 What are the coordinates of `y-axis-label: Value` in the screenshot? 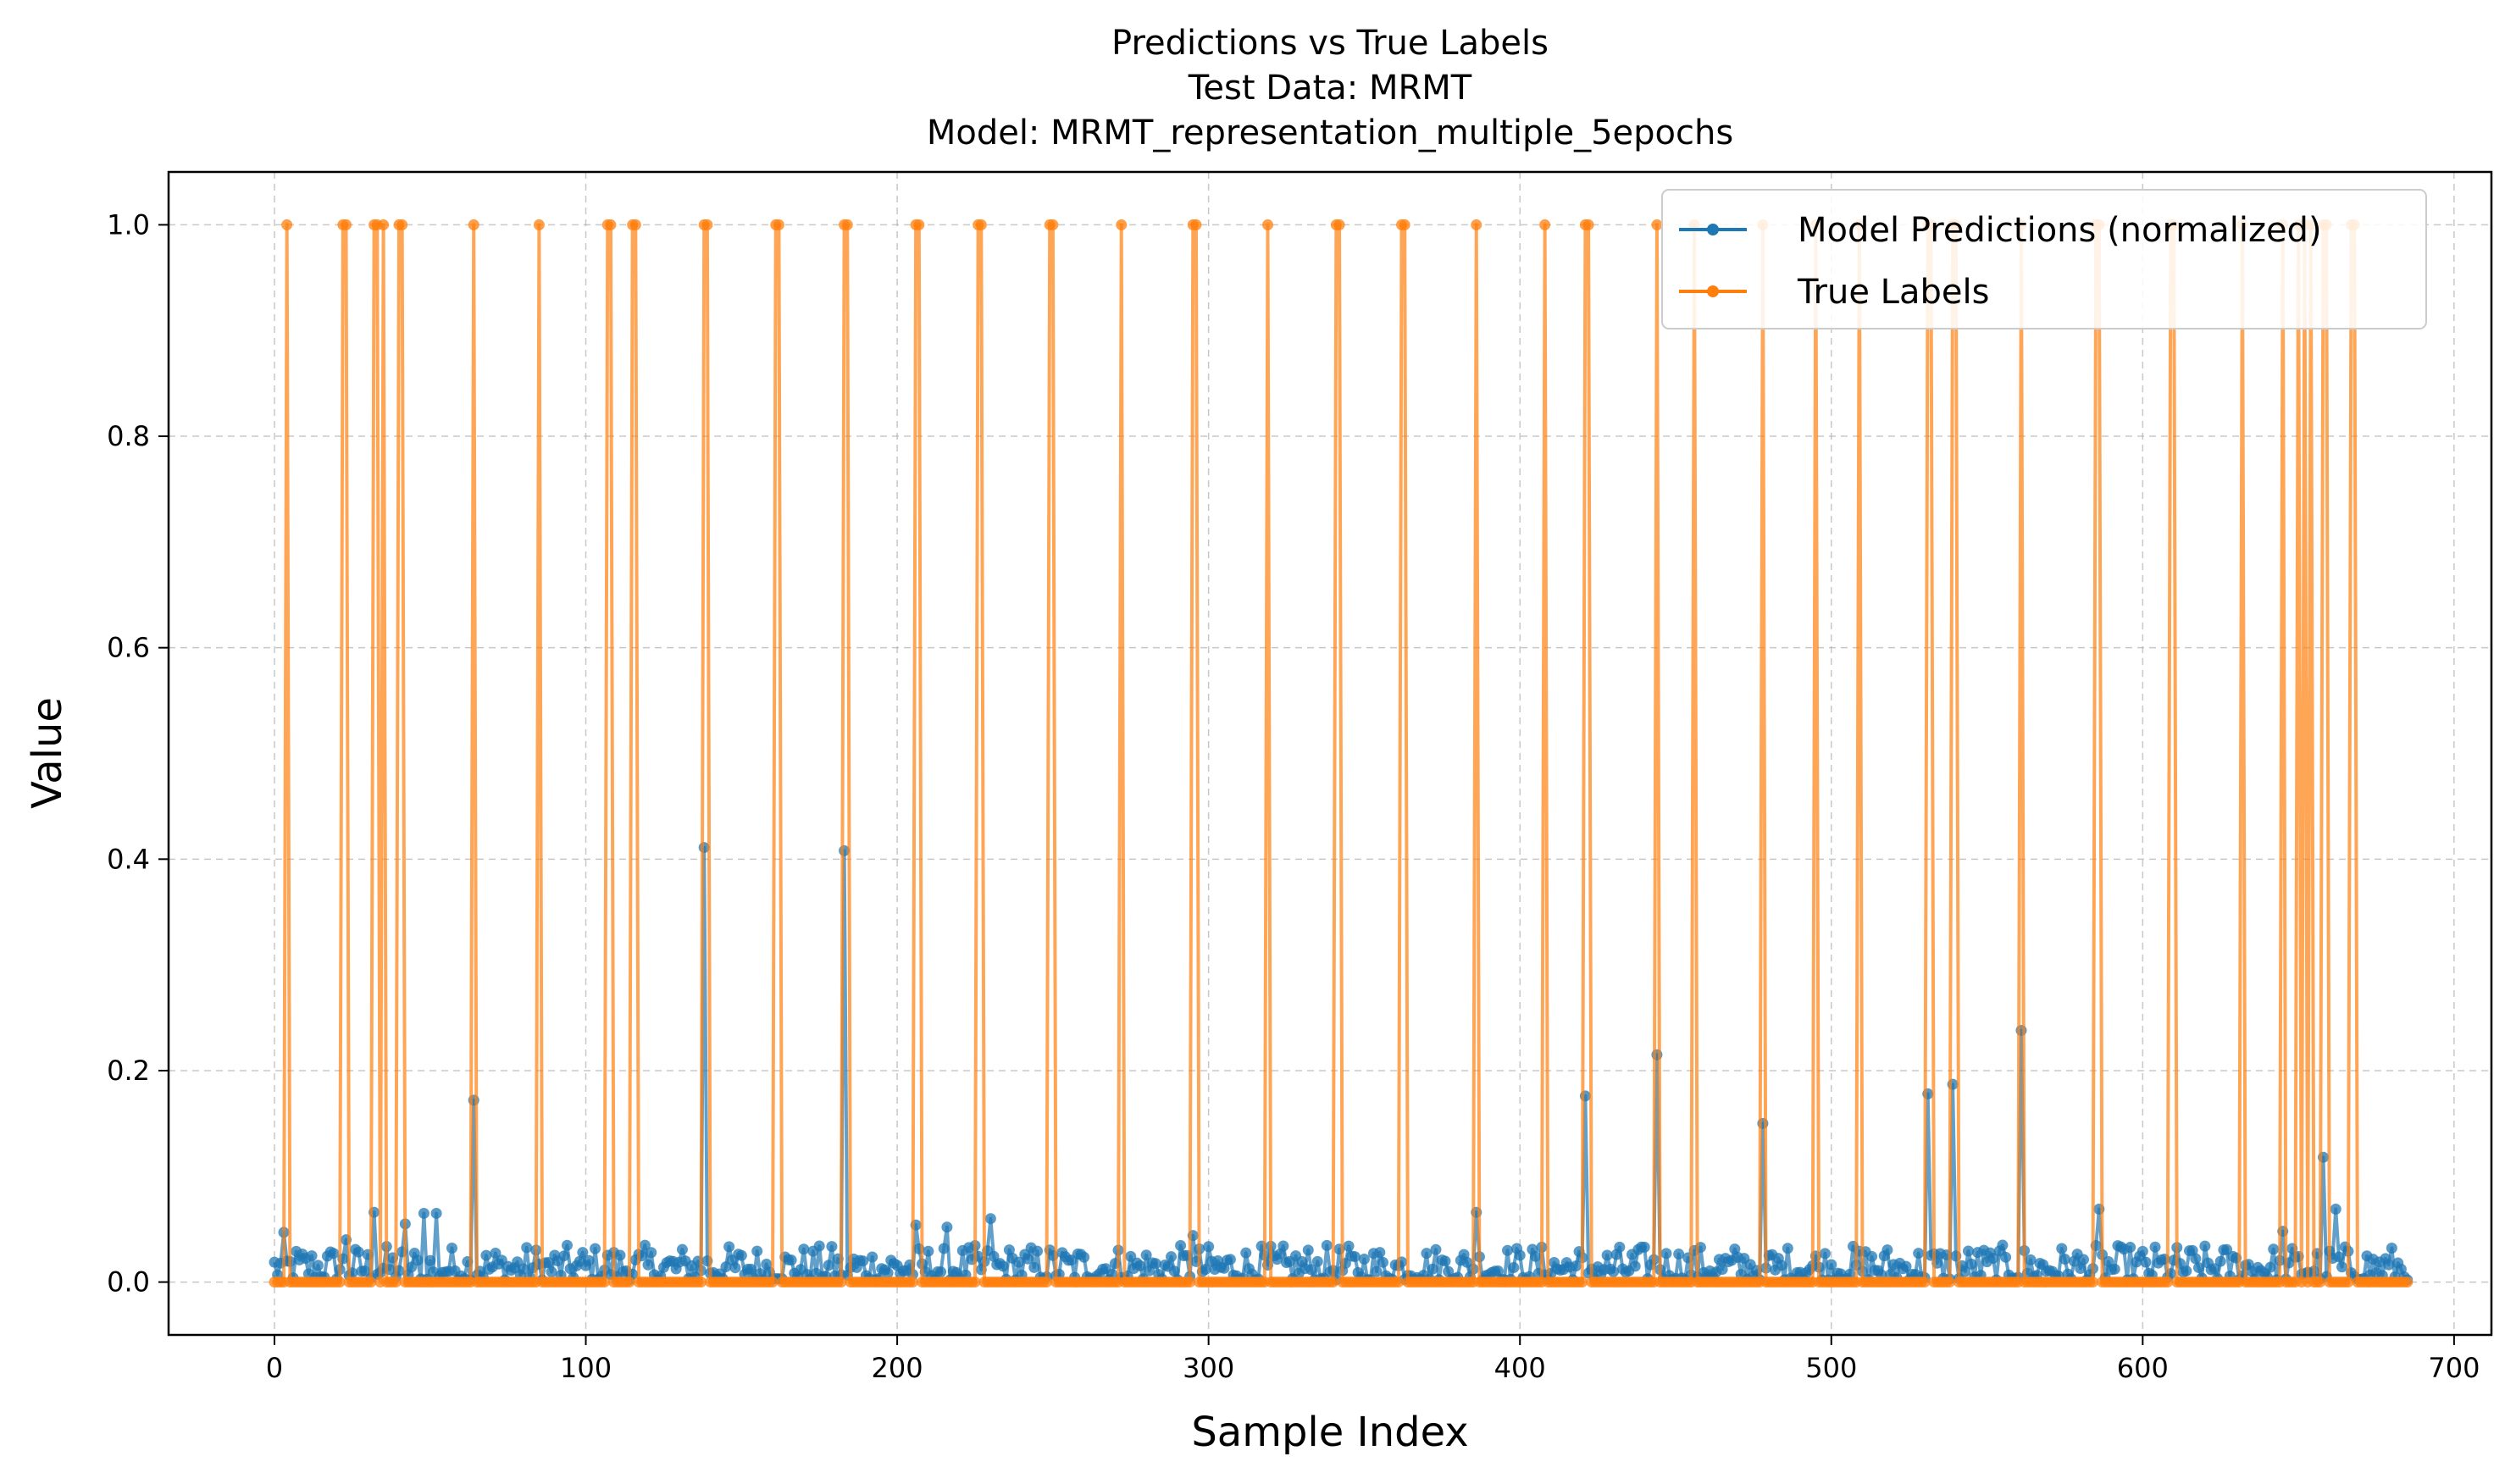 It's located at (48, 753).